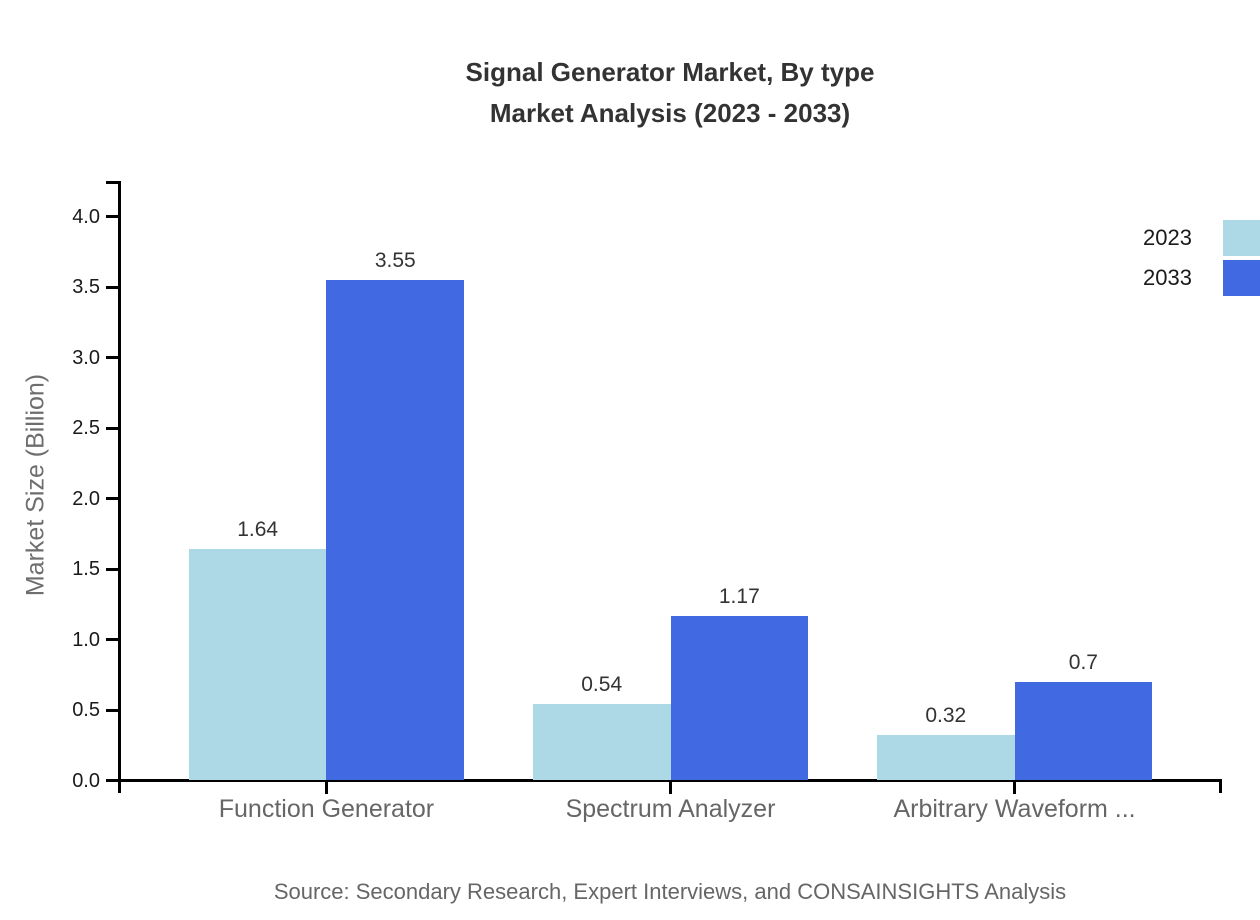 Image resolution: width=1260 pixels, height=920 pixels. What do you see at coordinates (739, 596) in the screenshot?
I see `bar-value-label: 1.17` at bounding box center [739, 596].